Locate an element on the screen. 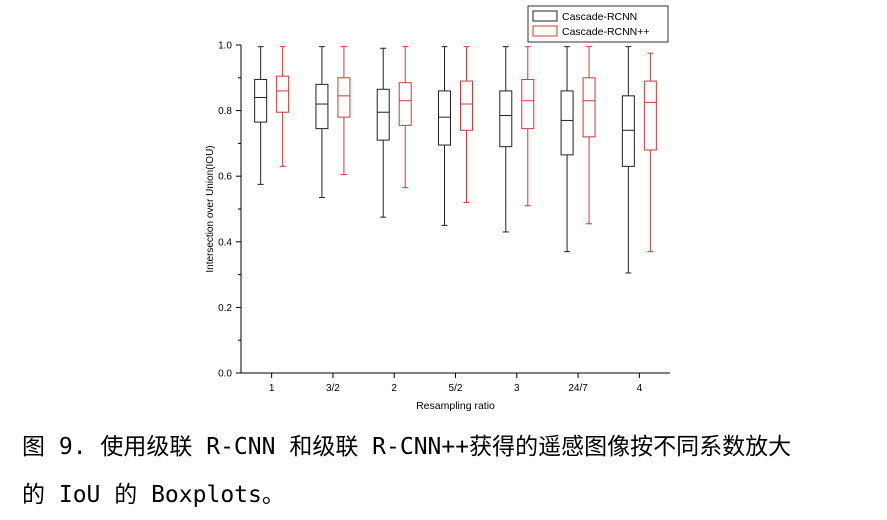 Image resolution: width=887 pixels, height=520 pixels. y-tick-label: 0.2 is located at coordinates (225, 308).